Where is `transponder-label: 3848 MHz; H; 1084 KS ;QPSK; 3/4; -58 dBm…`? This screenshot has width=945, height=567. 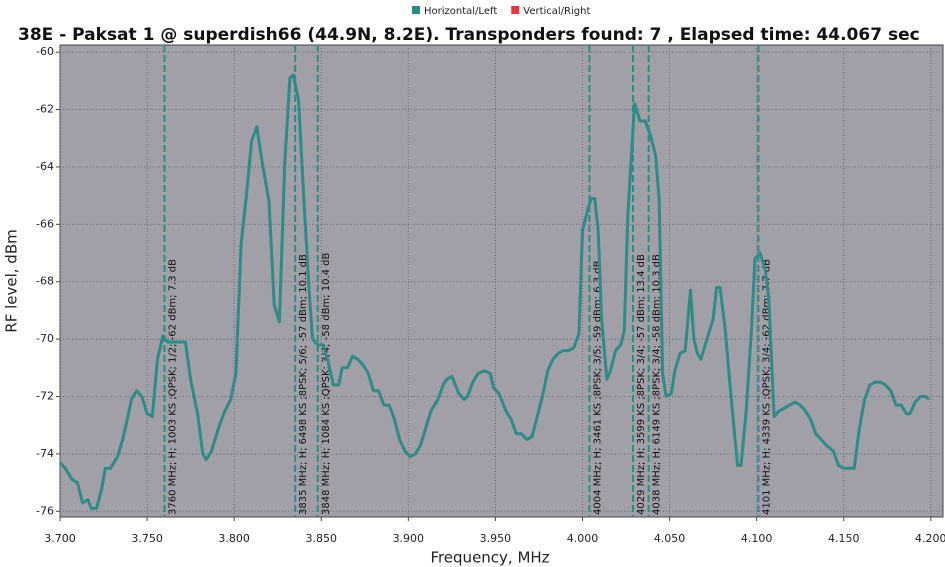 transponder-label: 3848 MHz; H; 1084 KS ;QPSK; 3/4; -58 dBm… is located at coordinates (326, 383).